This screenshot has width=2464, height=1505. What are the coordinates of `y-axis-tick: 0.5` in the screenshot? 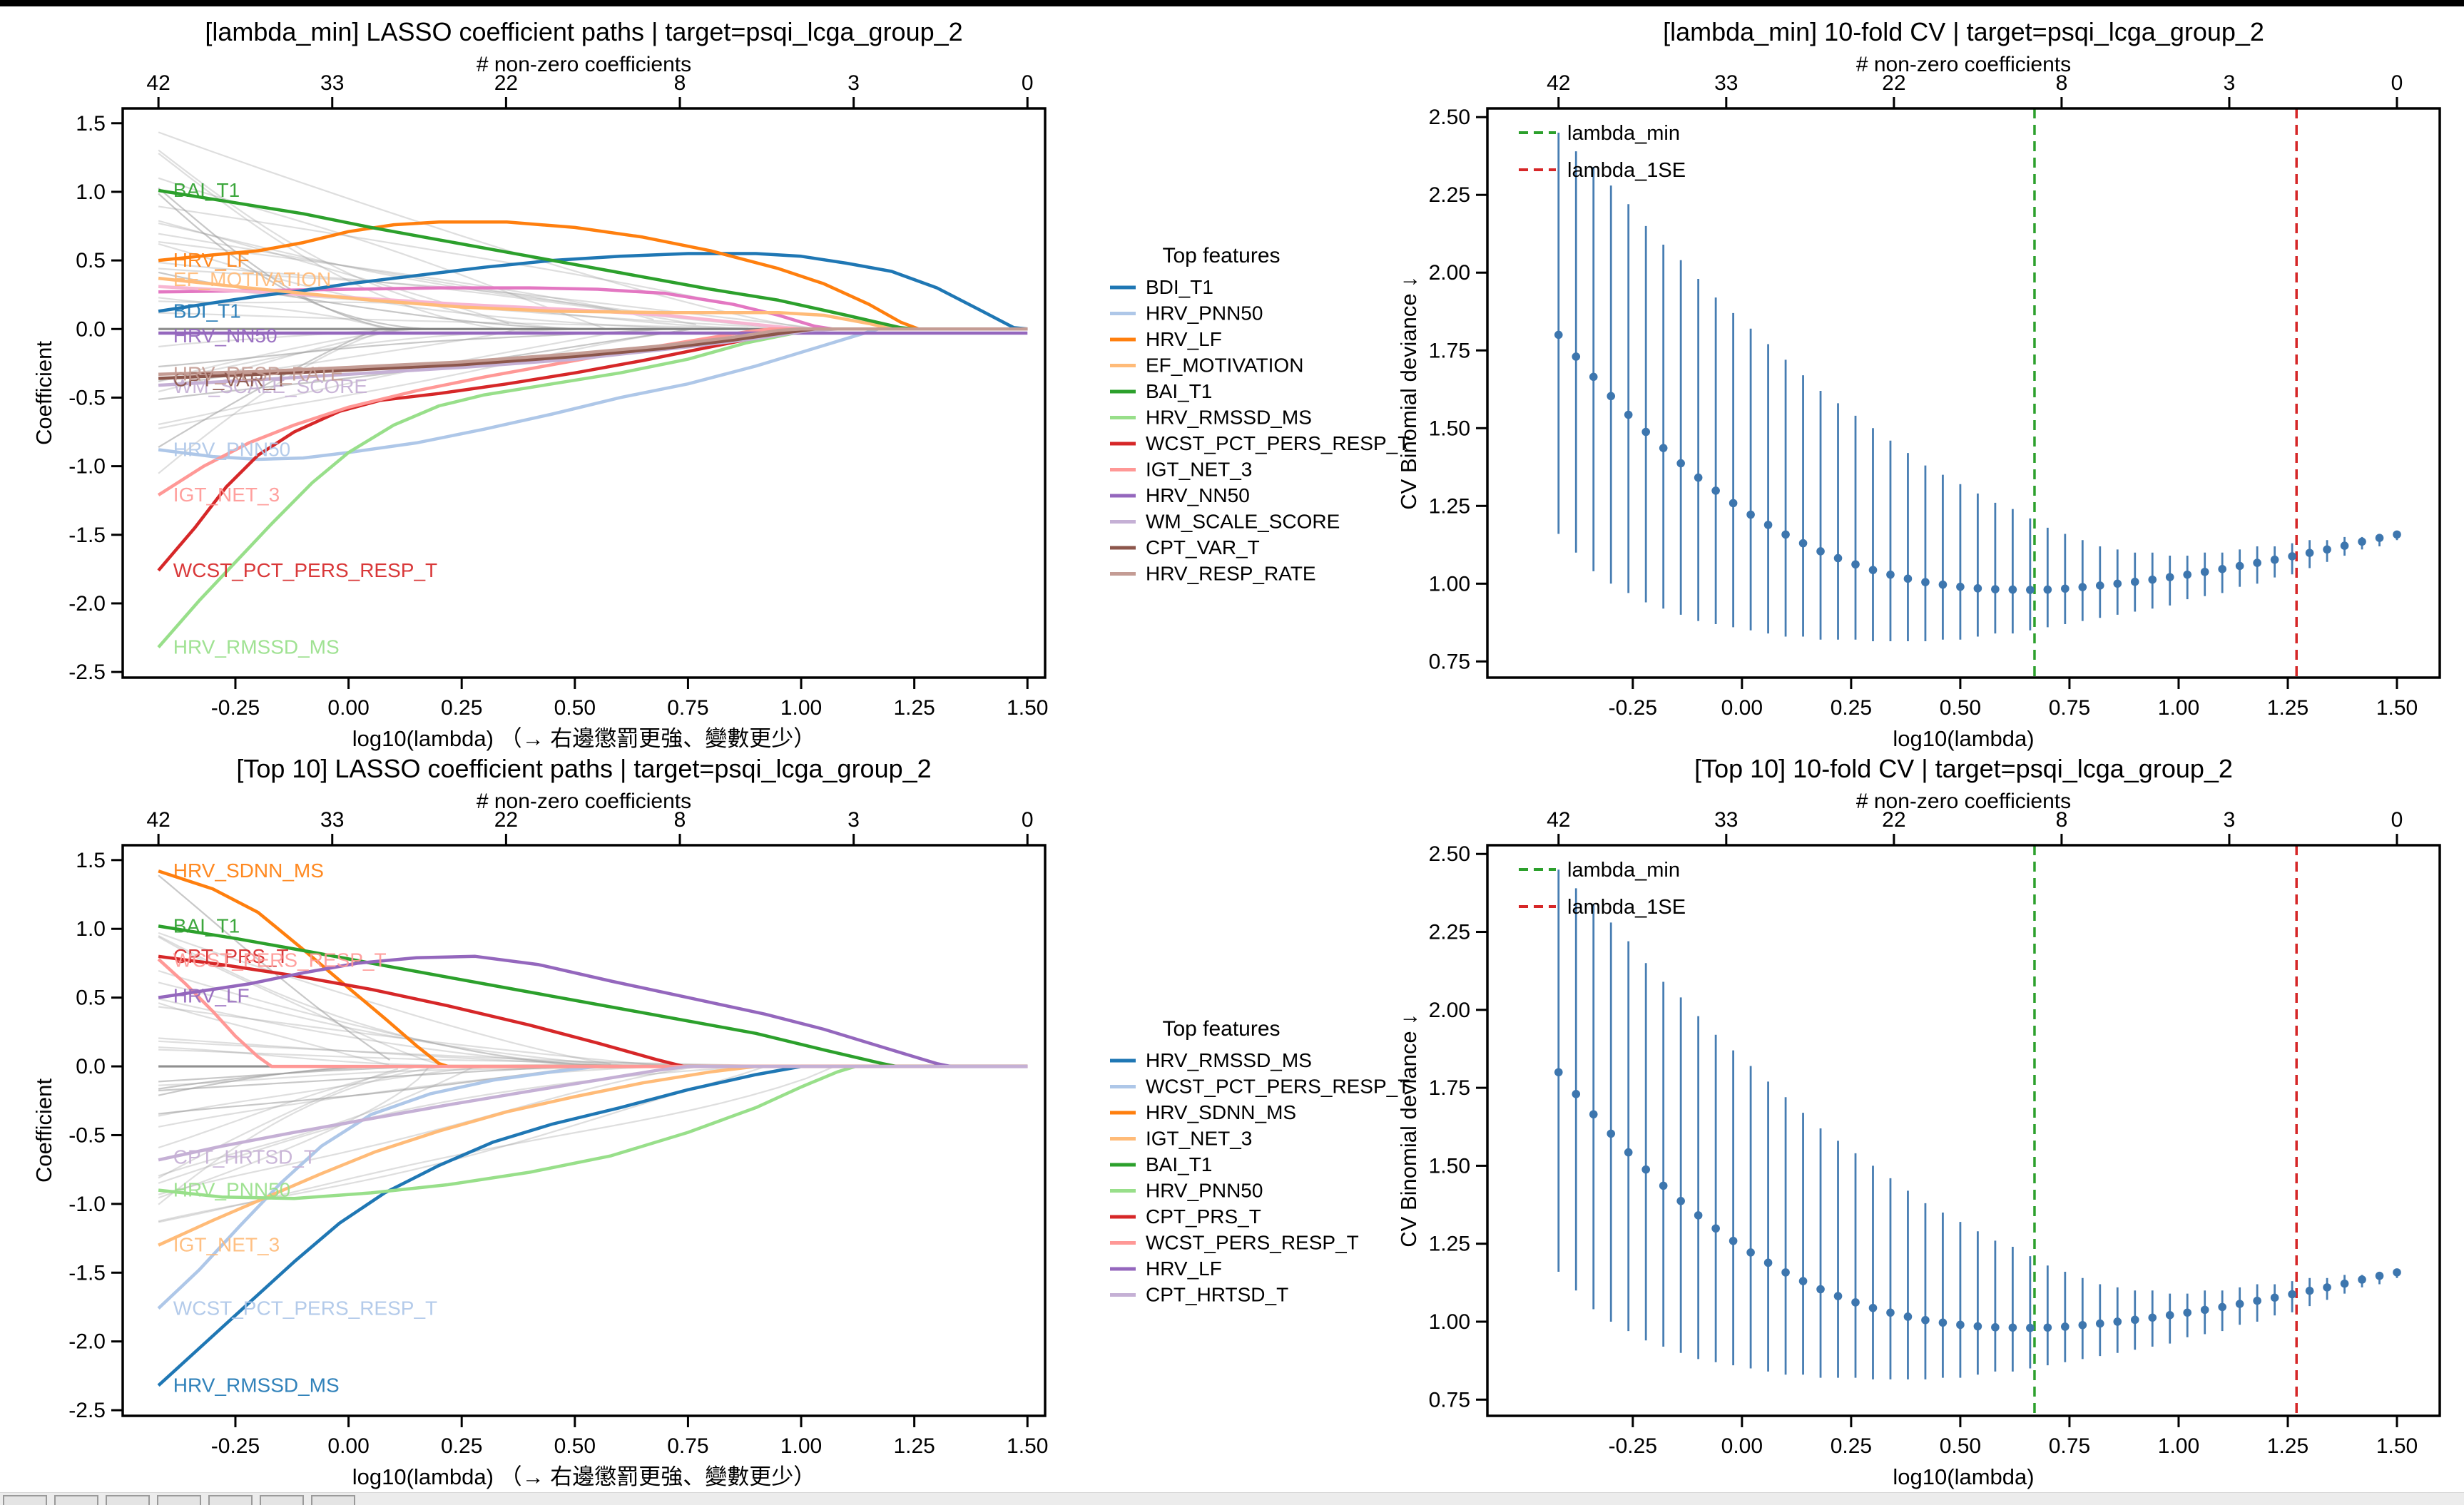 It's located at (91, 998).